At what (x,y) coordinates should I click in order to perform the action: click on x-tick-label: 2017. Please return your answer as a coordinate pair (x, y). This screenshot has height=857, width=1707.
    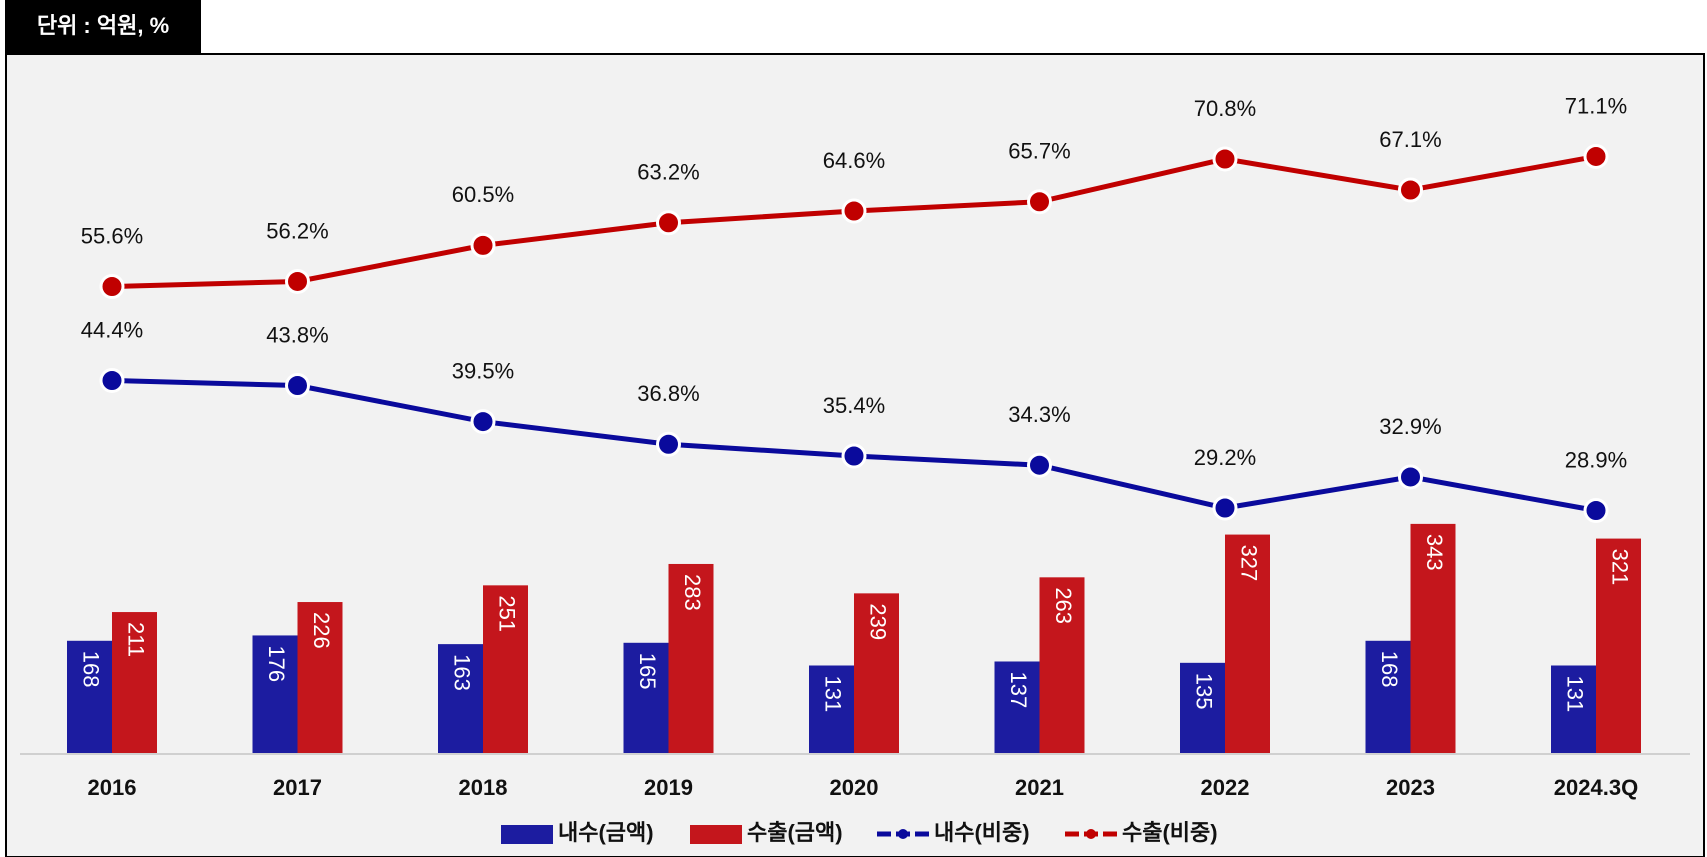
    Looking at the image, I should click on (297, 787).